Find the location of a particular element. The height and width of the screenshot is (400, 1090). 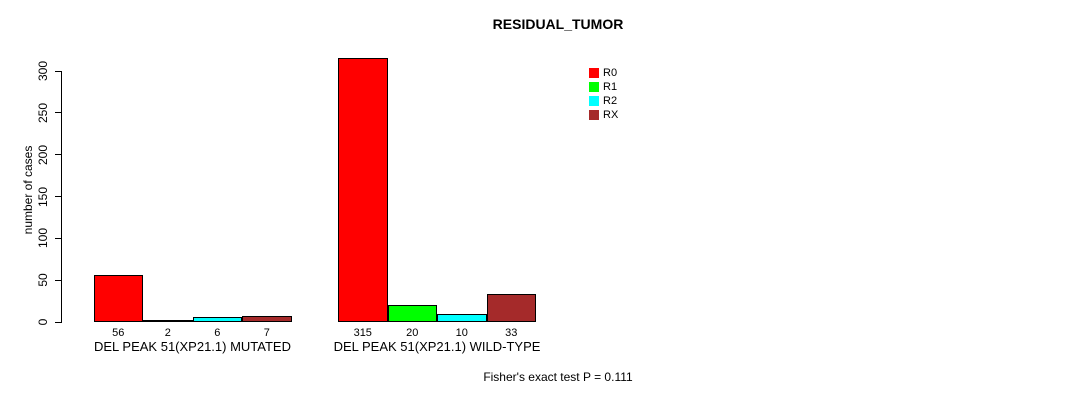

bar-r0-group2 is located at coordinates (363, 190).